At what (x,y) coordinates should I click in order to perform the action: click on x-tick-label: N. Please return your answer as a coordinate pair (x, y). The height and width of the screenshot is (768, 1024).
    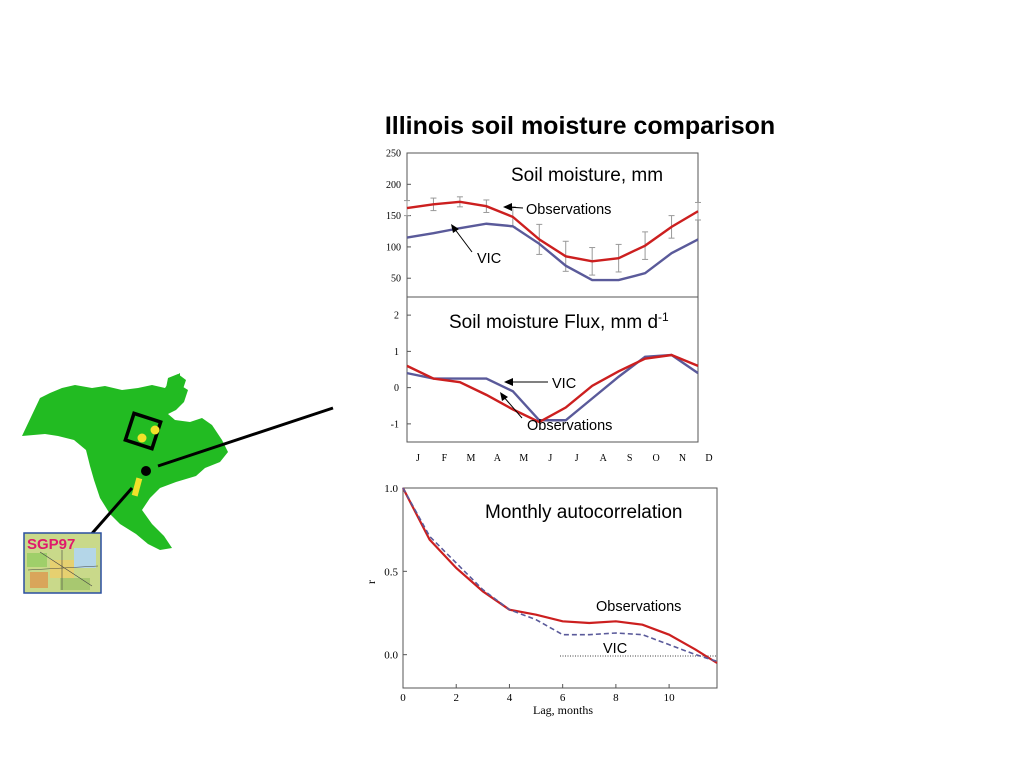
    Looking at the image, I should click on (682, 458).